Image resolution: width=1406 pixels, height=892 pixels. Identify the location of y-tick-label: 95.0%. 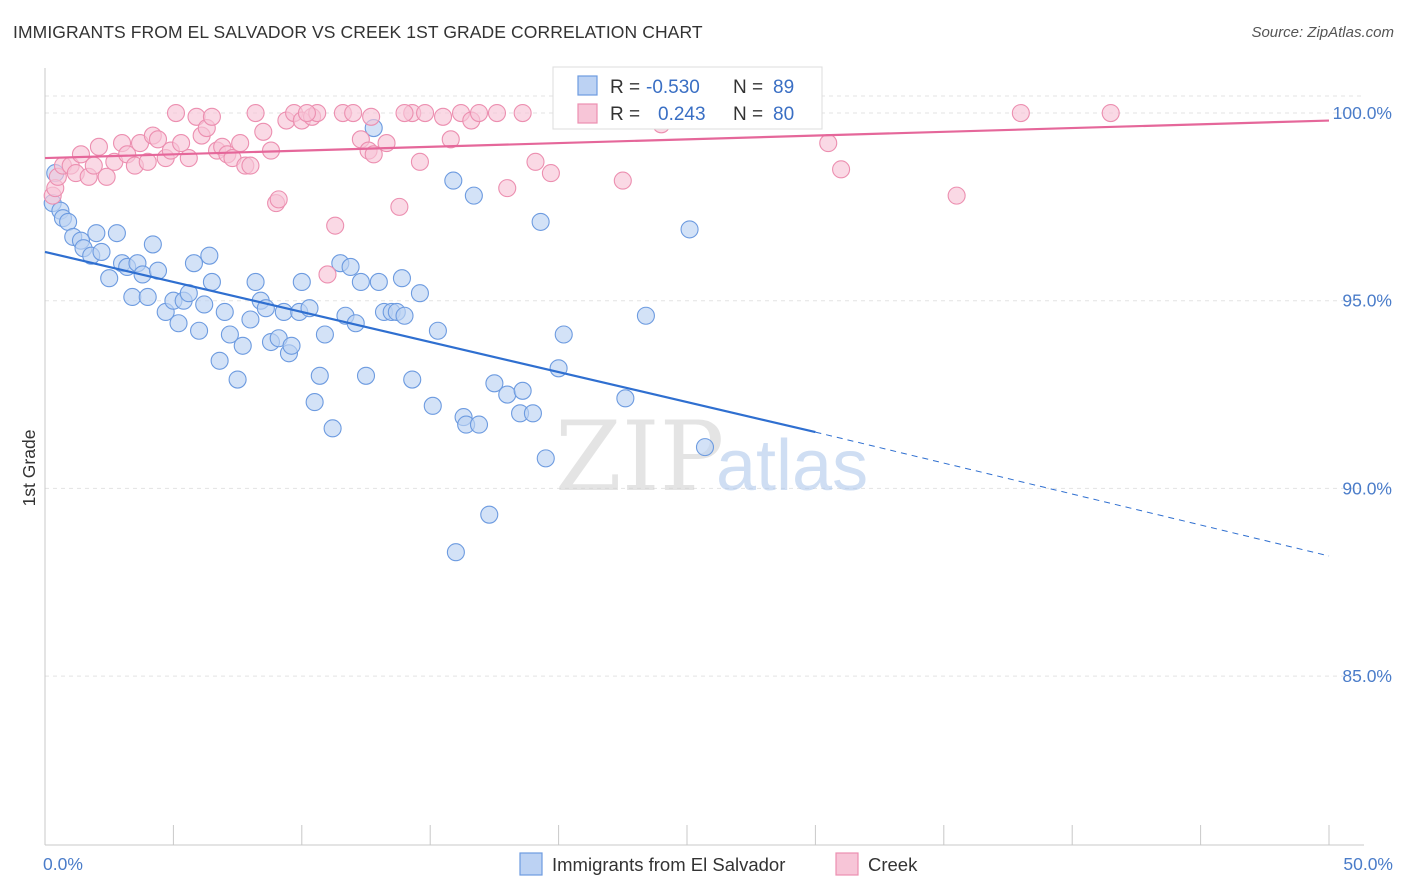
(1367, 301).